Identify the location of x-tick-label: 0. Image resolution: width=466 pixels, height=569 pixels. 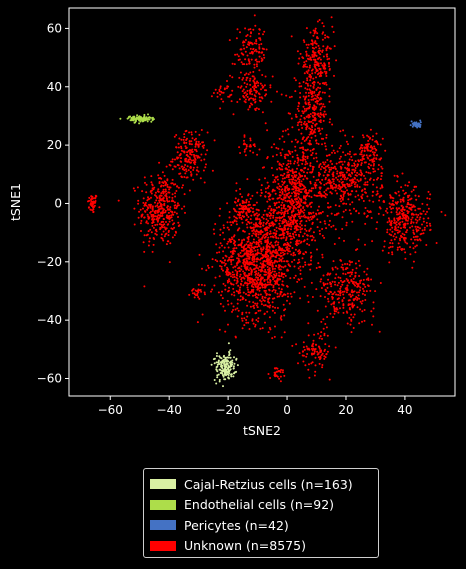
(287, 410).